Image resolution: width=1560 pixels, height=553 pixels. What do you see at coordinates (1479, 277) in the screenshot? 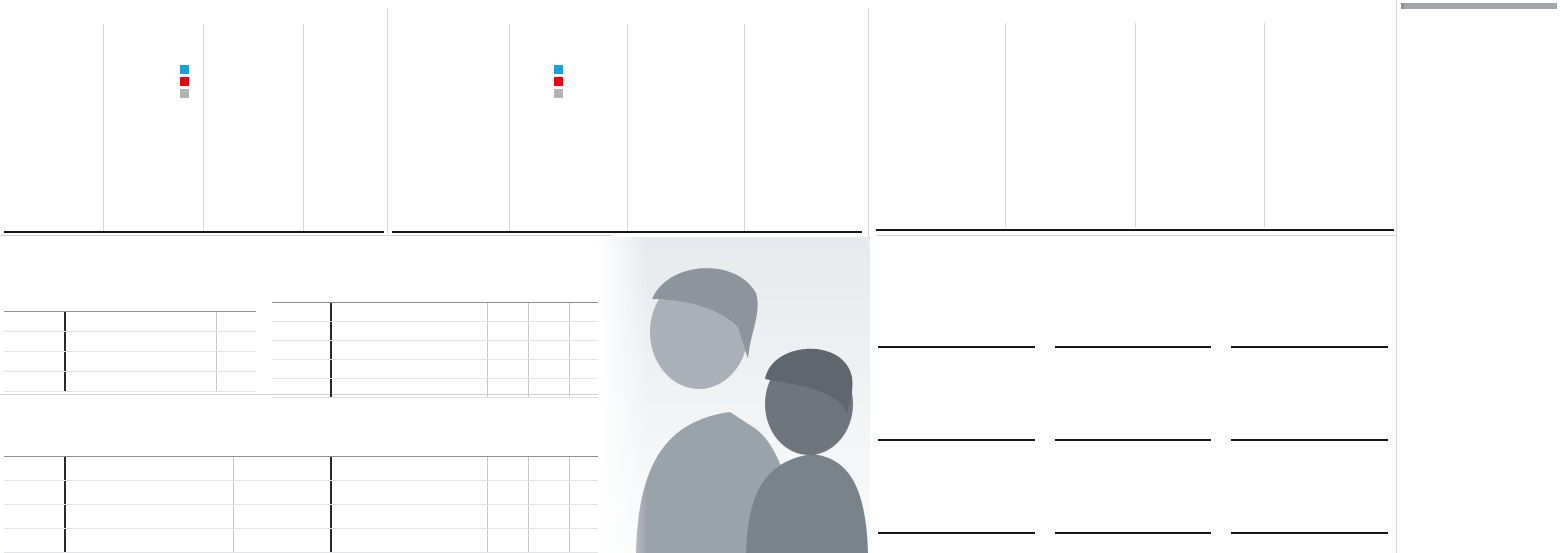
I see `panel-survey-identity` at bounding box center [1479, 277].